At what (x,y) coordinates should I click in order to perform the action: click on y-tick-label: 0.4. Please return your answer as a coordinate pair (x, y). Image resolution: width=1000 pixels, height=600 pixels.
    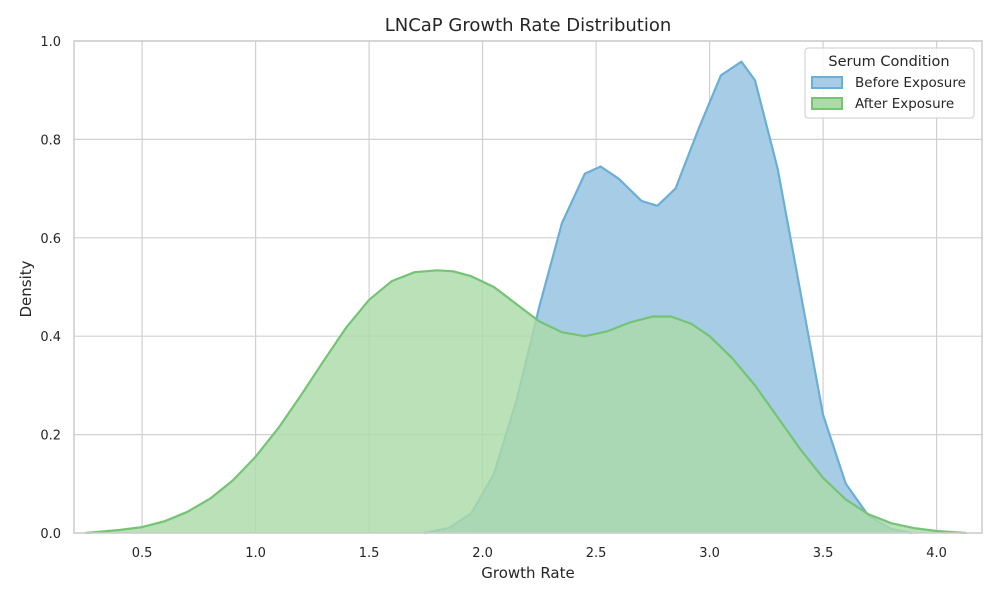
    Looking at the image, I should click on (50, 337).